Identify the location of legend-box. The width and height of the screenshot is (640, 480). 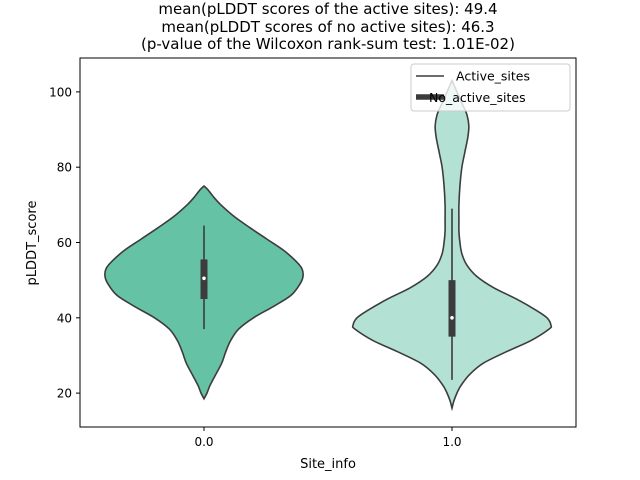
(490, 87).